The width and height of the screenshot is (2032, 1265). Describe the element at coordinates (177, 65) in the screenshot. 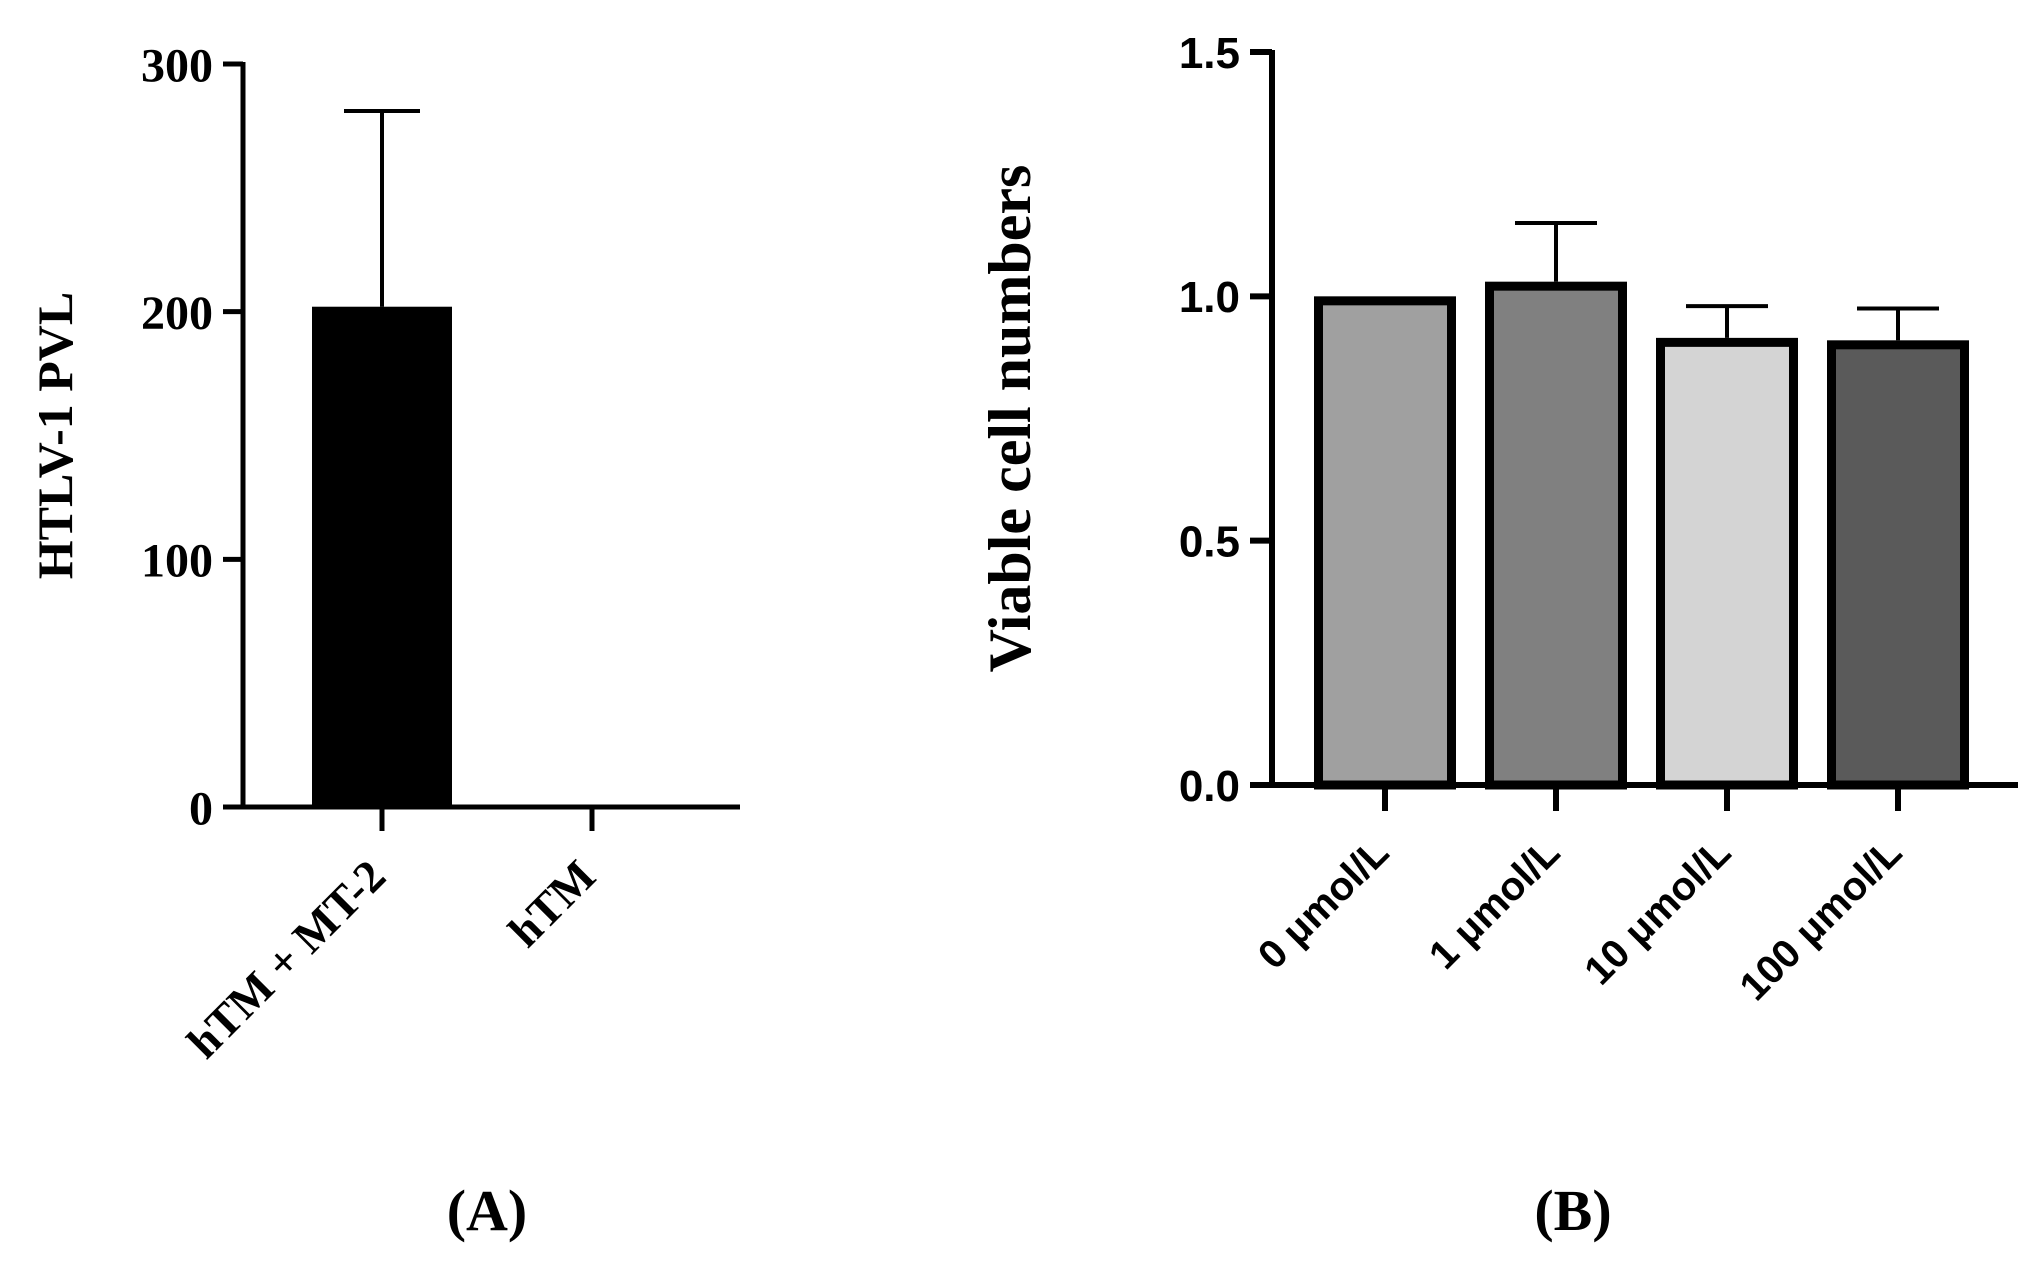

I see `y-tick-label-a-3: 300` at that location.